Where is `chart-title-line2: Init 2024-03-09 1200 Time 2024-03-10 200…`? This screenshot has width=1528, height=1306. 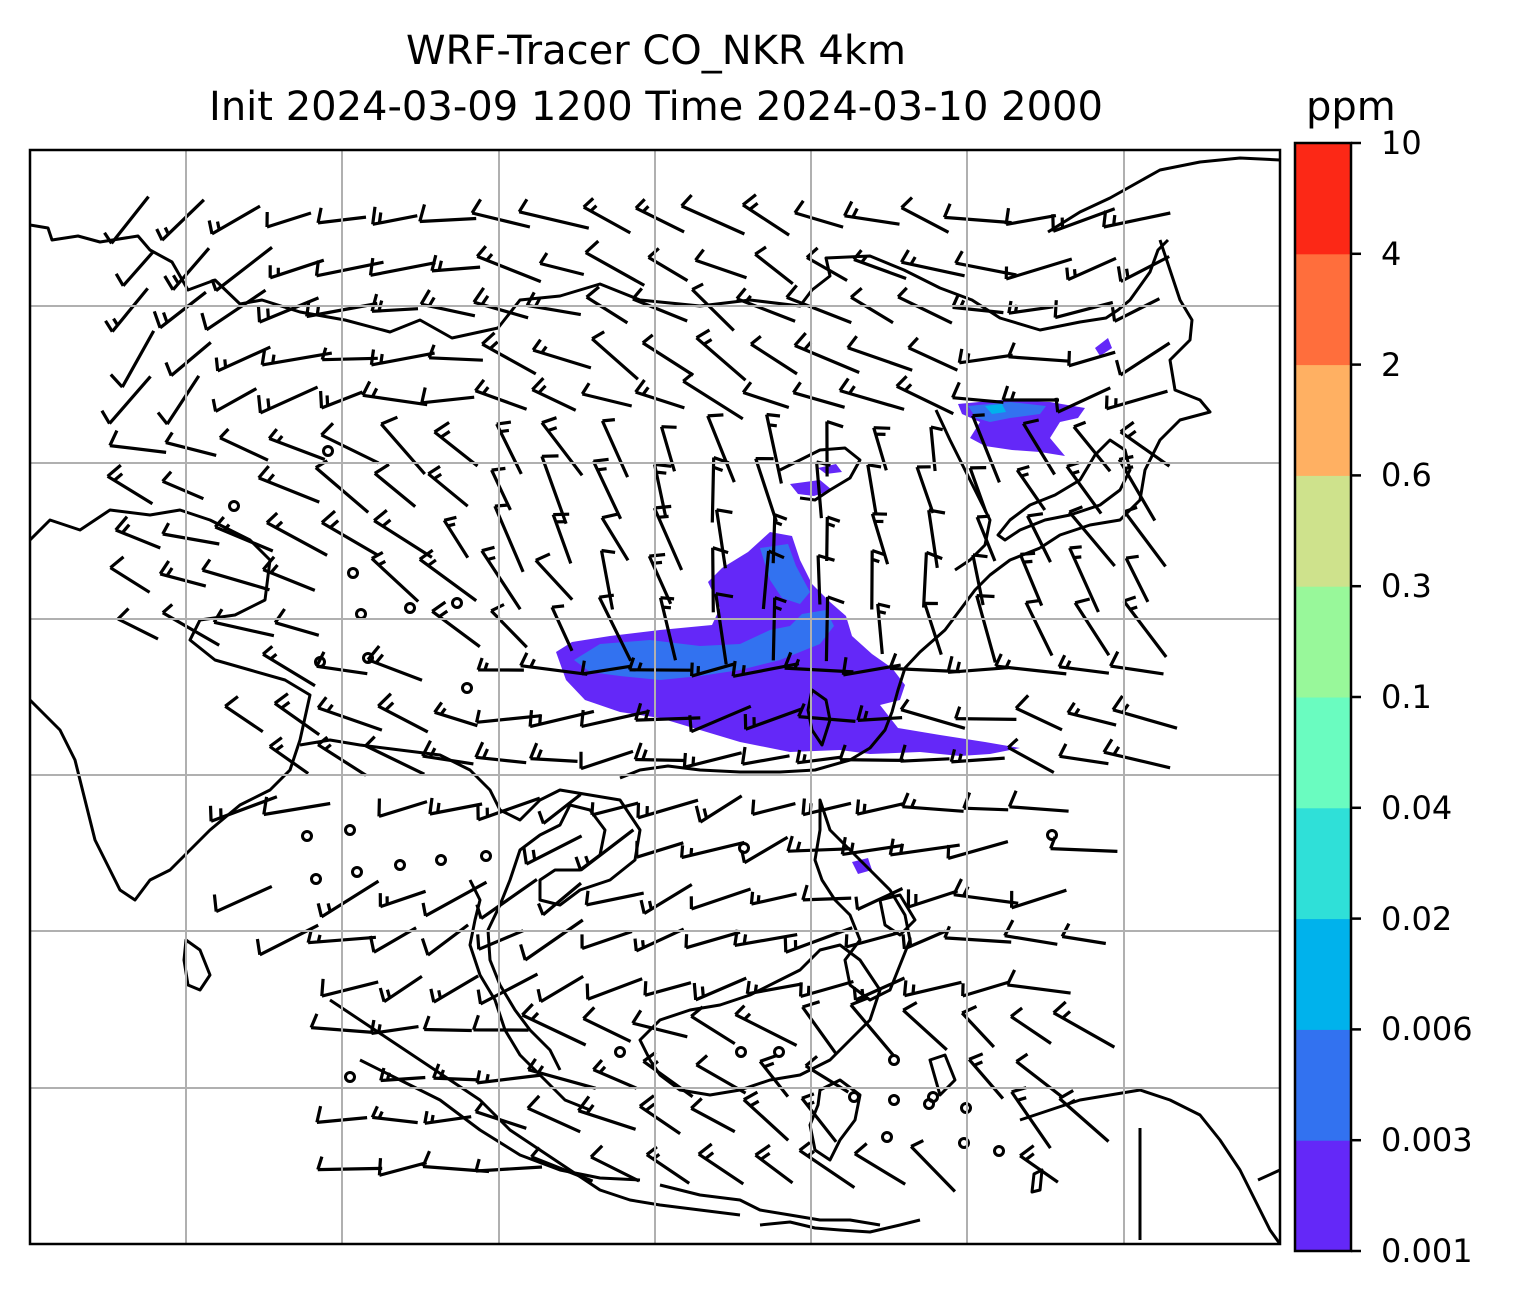 chart-title-line2: Init 2024-03-09 1200 Time 2024-03-10 200… is located at coordinates (656, 107).